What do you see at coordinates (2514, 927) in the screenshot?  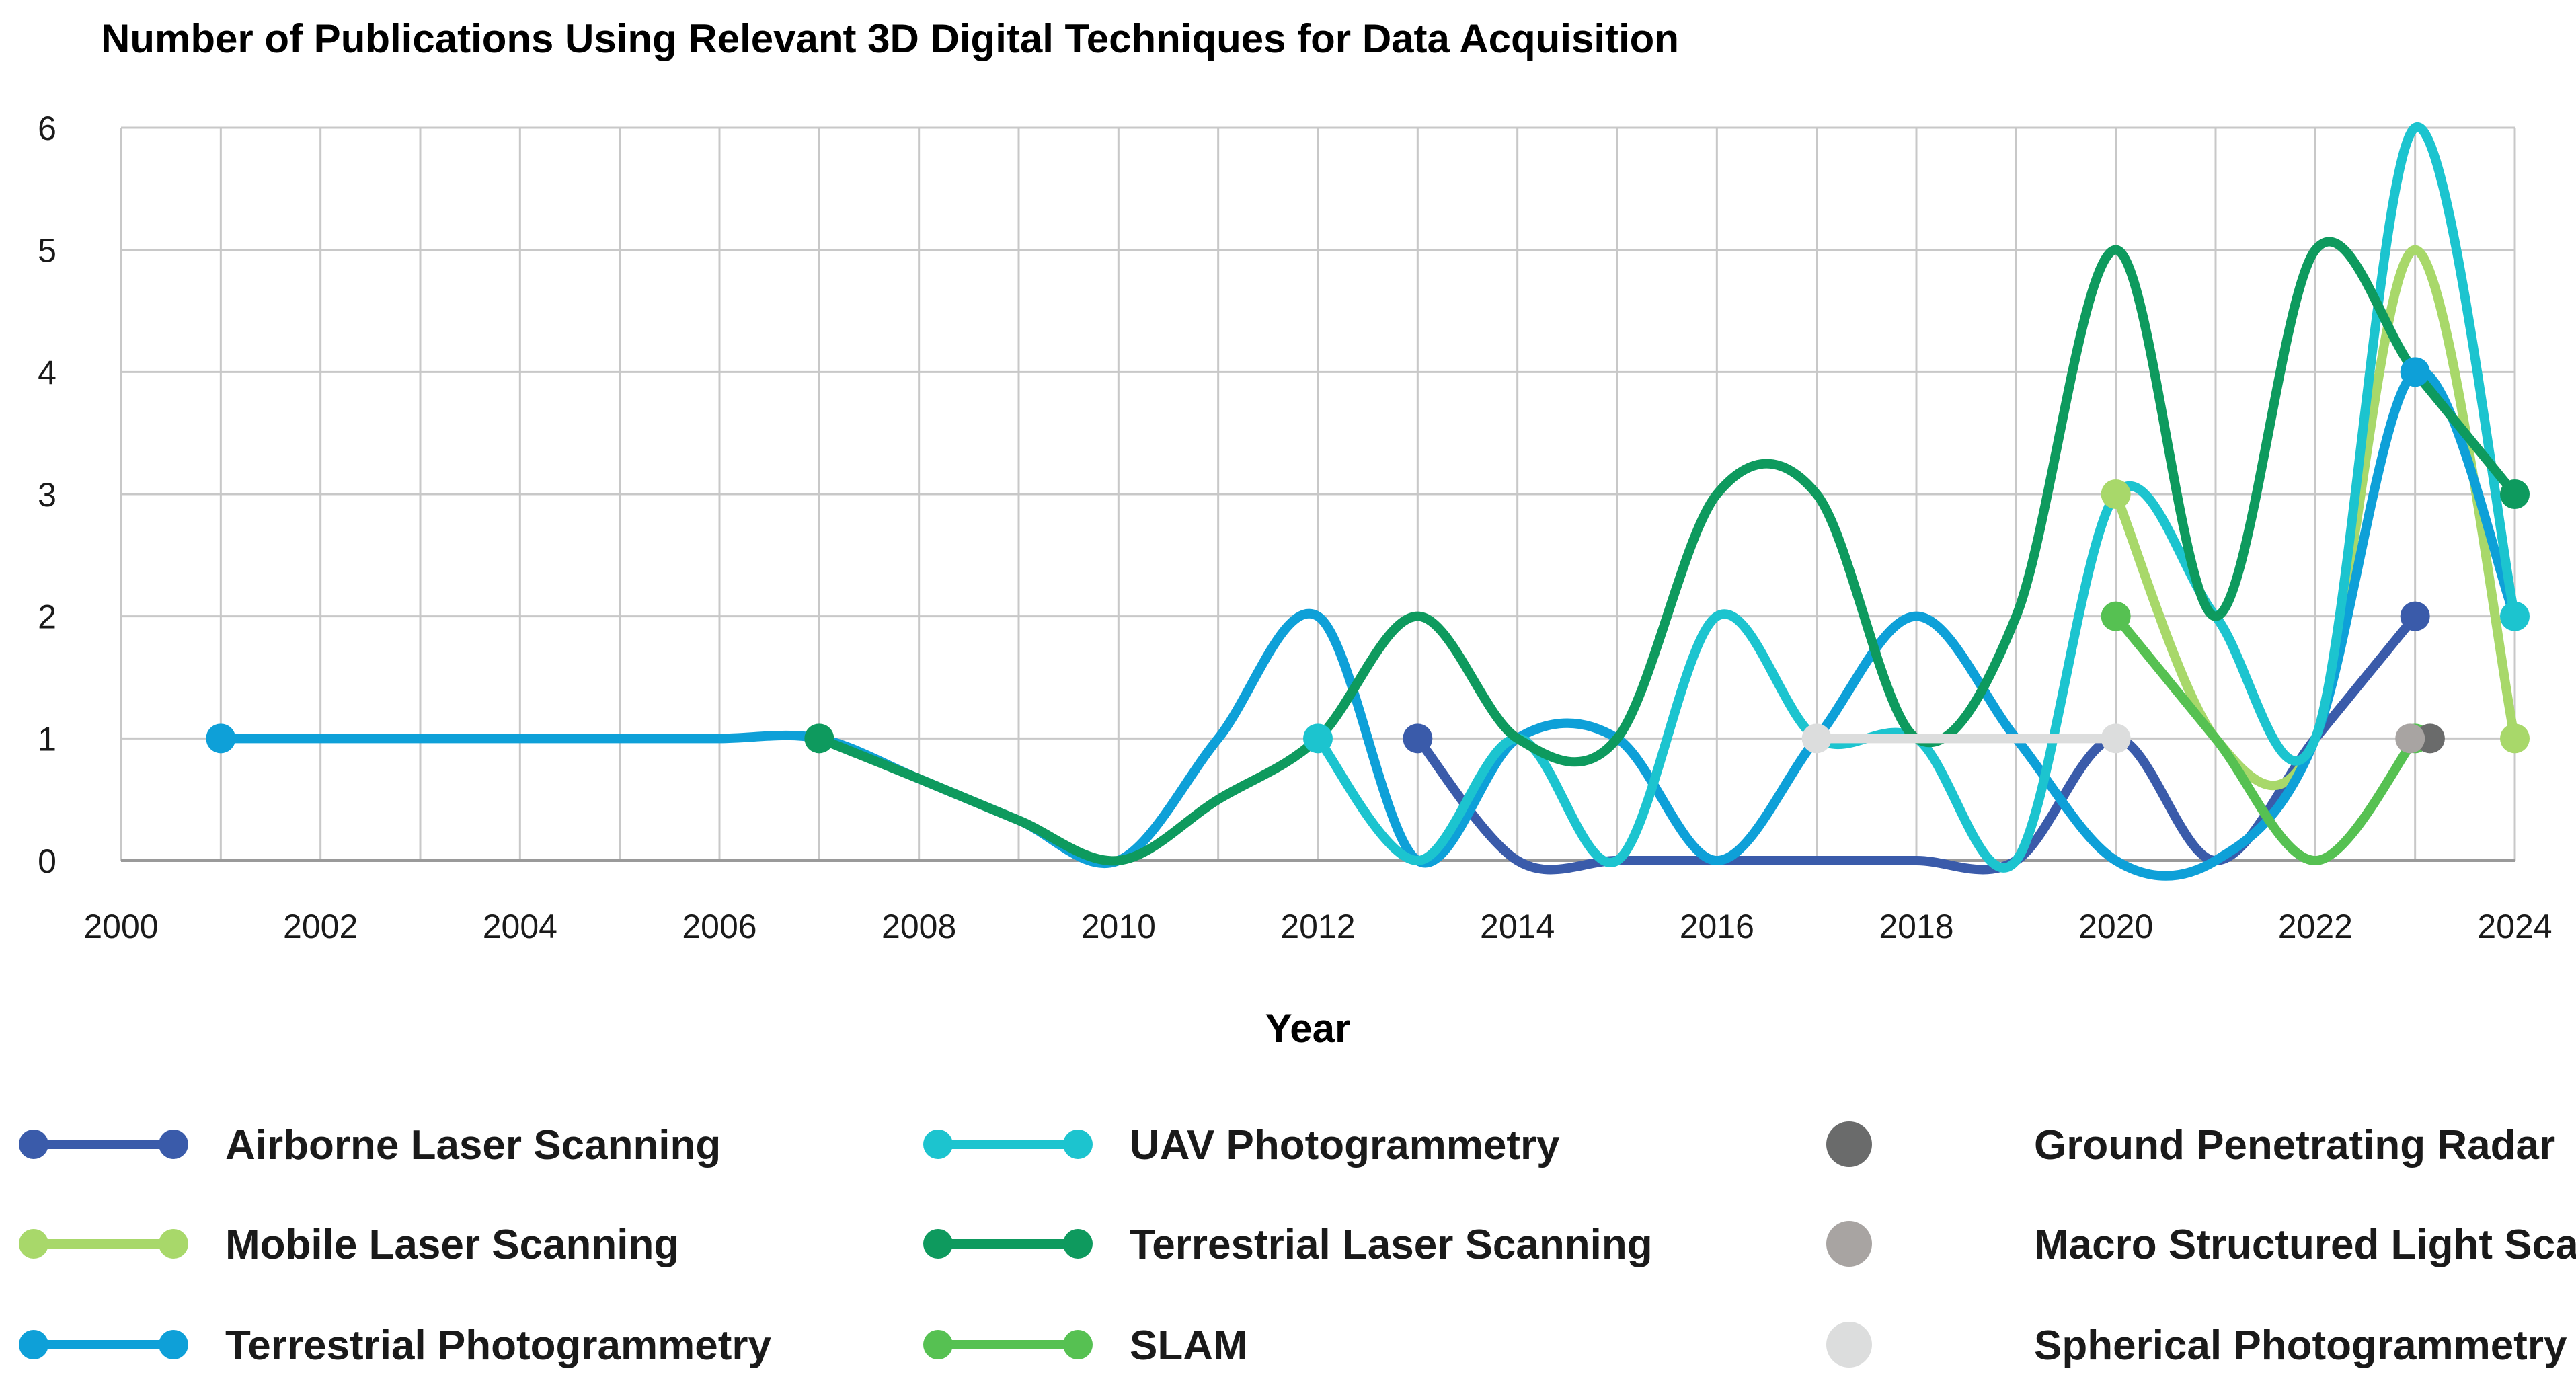 I see `x-tick-label: 2024` at bounding box center [2514, 927].